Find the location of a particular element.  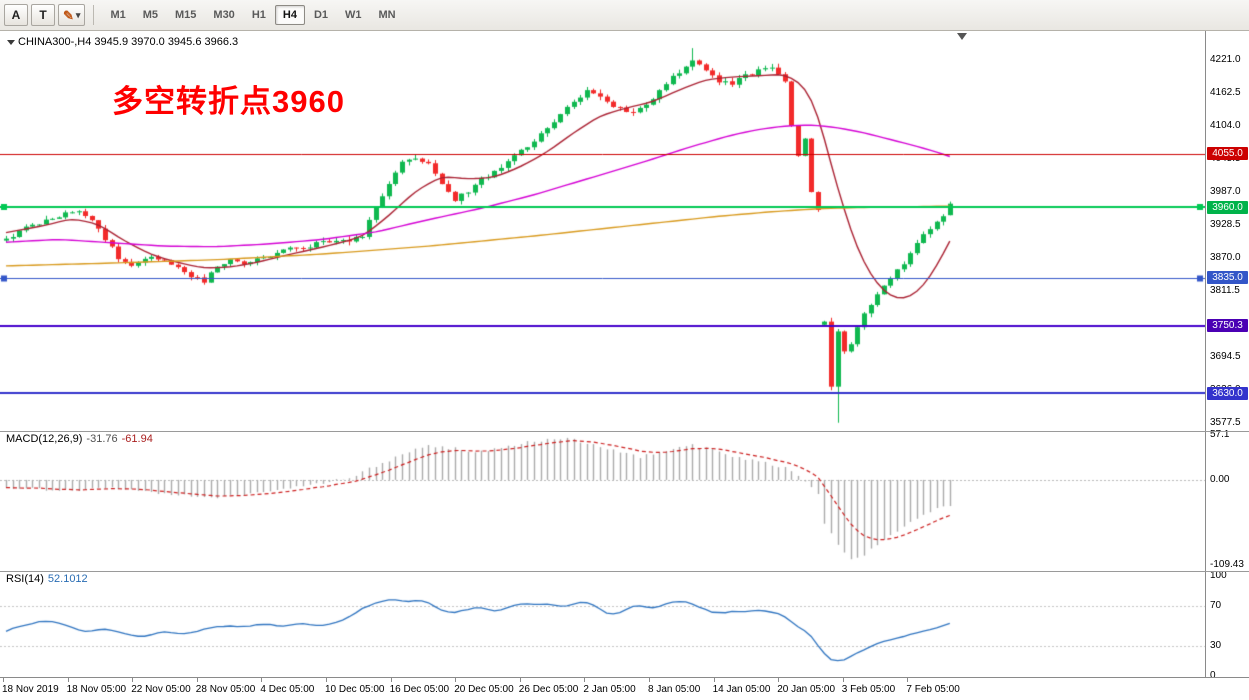

price-line-label-badge: 3630.0 is located at coordinates (1227, 393).